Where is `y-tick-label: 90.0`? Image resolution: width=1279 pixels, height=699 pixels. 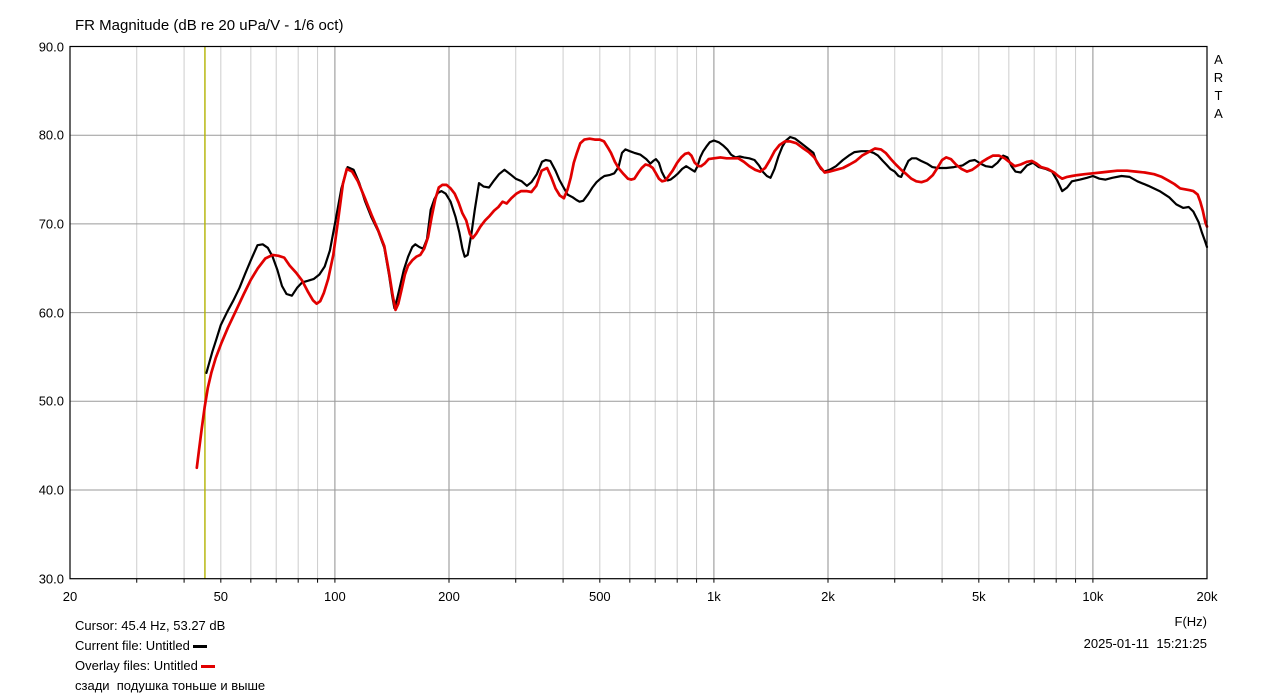 y-tick-label: 90.0 is located at coordinates (51, 46).